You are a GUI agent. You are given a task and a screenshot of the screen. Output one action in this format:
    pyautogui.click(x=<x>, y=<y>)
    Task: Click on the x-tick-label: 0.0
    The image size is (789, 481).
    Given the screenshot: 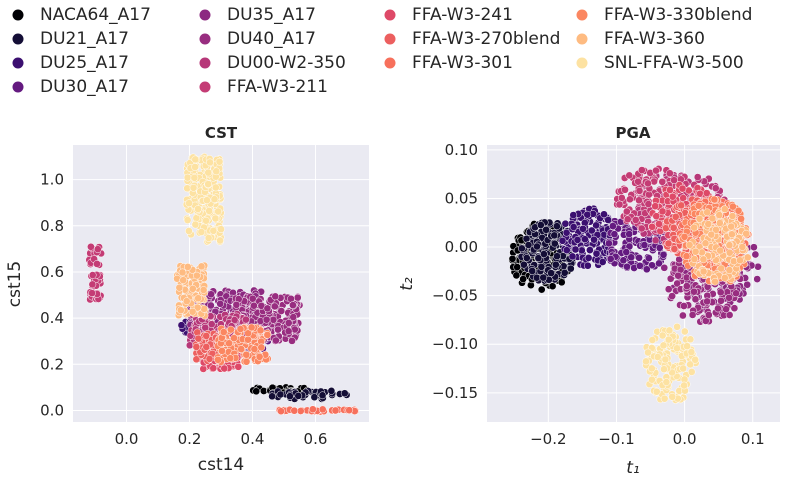 What is the action you would take?
    pyautogui.click(x=685, y=439)
    